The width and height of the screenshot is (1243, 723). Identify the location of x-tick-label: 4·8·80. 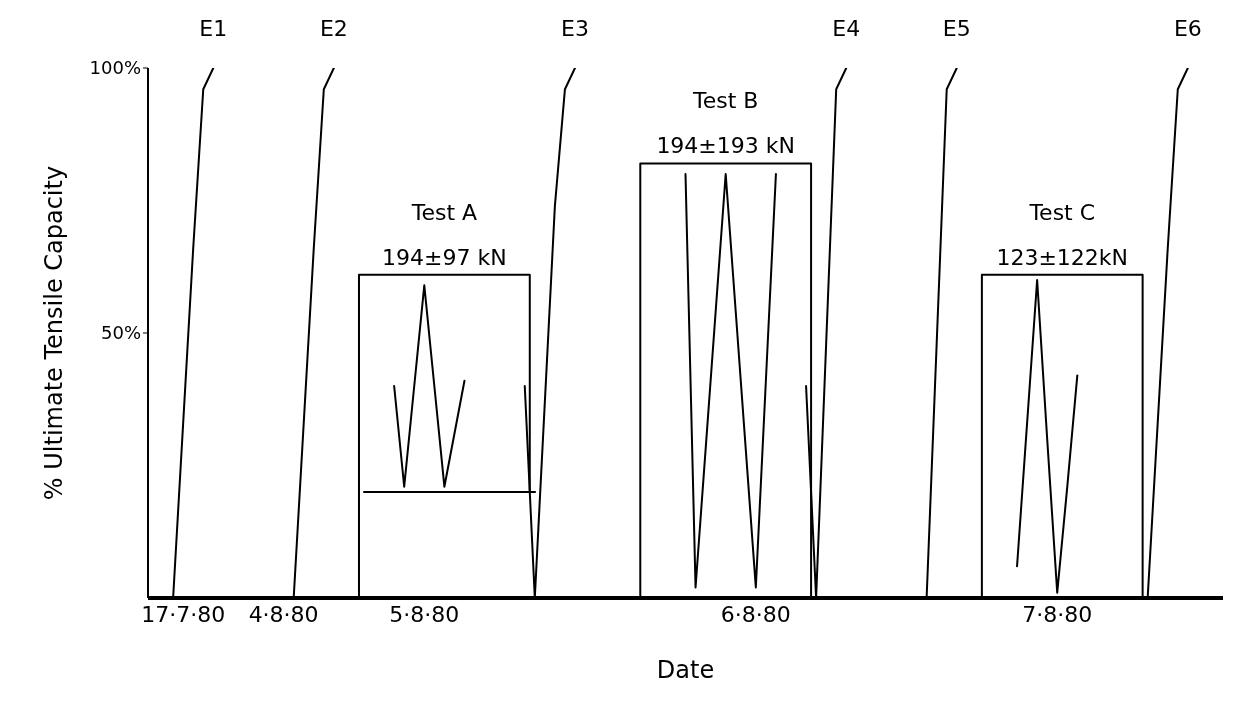
(283, 614).